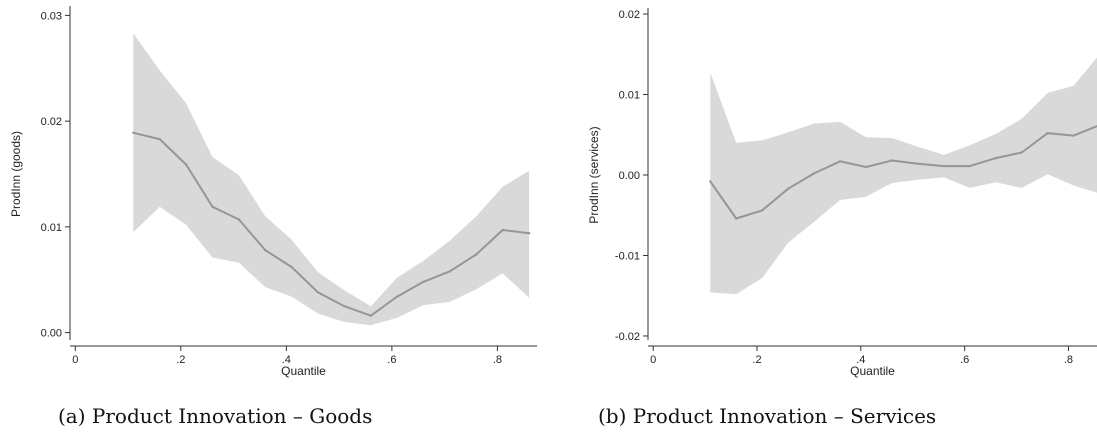 The height and width of the screenshot is (448, 1097). Describe the element at coordinates (627, 337) in the screenshot. I see `services-y-tick-label: -0.02` at that location.